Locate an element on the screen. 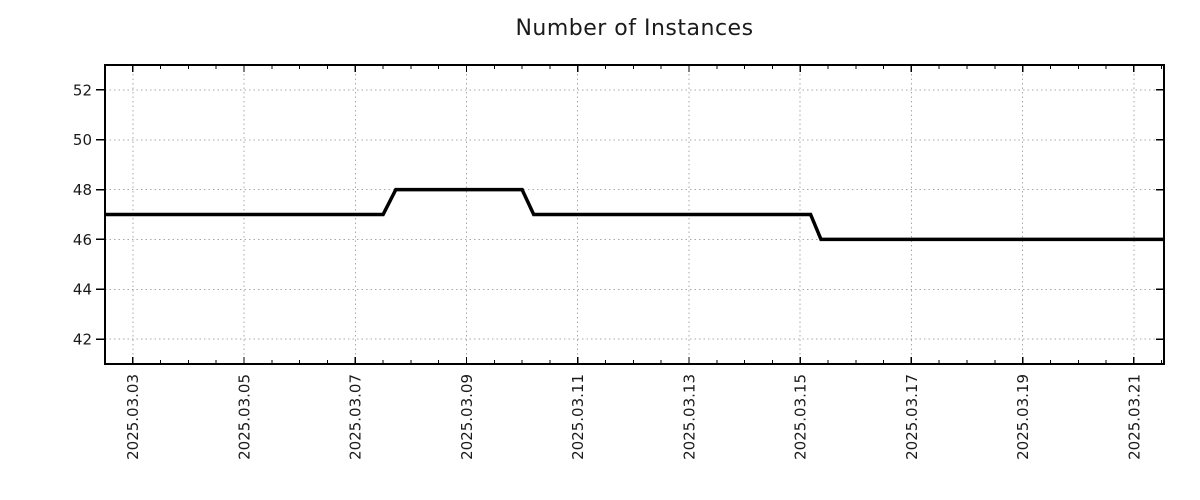  chart-title: Number of Instances is located at coordinates (634, 28).